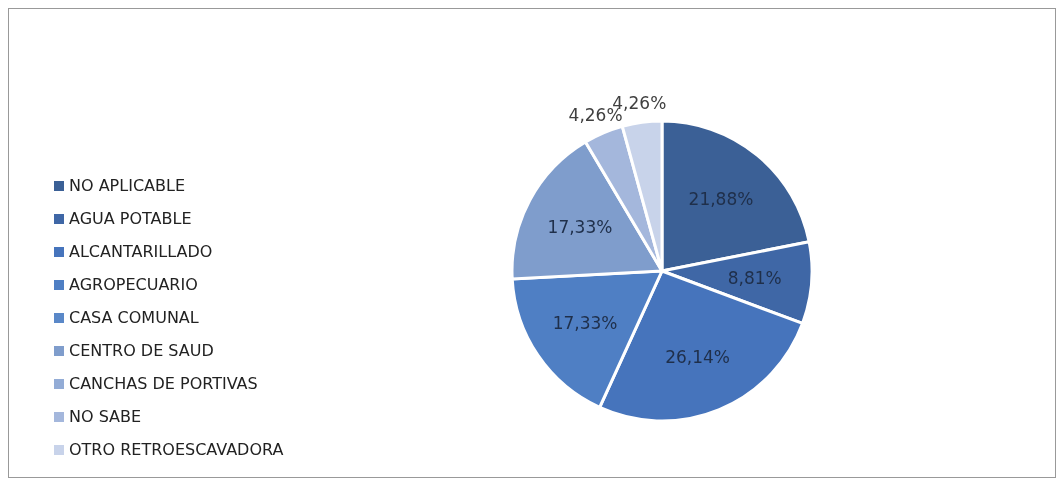 This screenshot has height=484, width=1064. I want to click on data-label: 8,81%, so click(754, 278).